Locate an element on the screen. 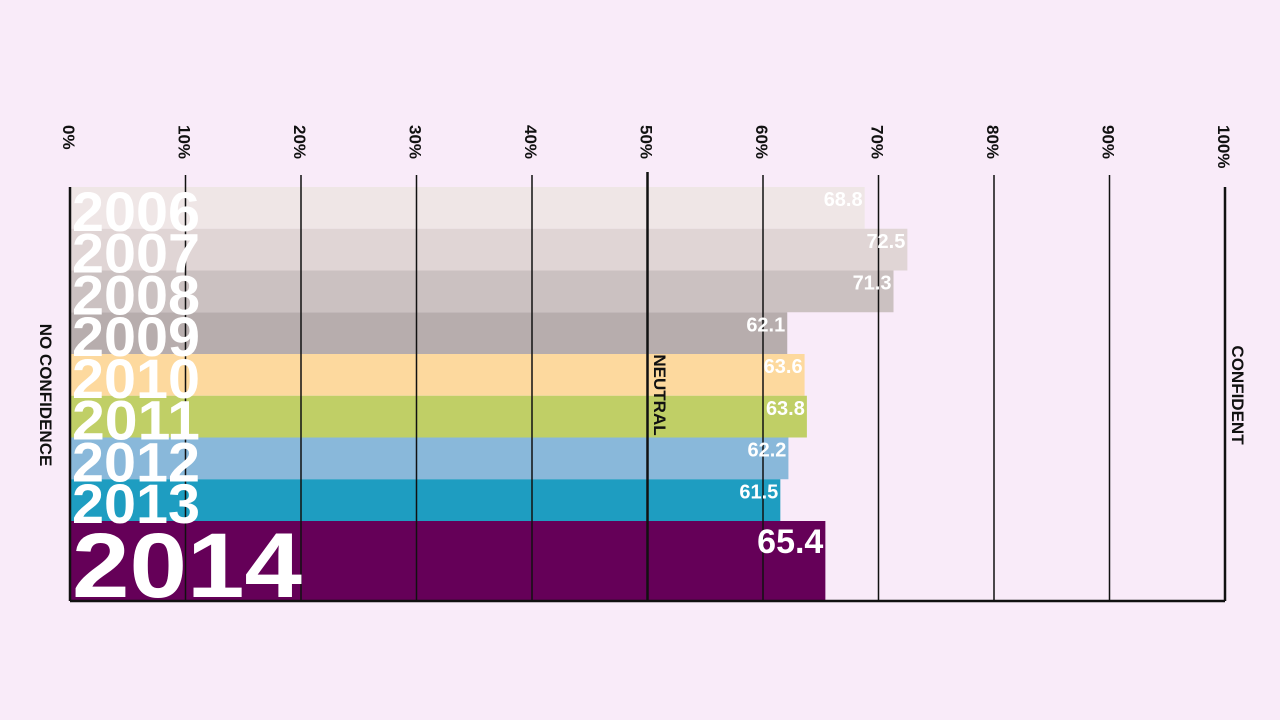 The height and width of the screenshot is (720, 1280). year-label-2008: 2008 is located at coordinates (136, 294).